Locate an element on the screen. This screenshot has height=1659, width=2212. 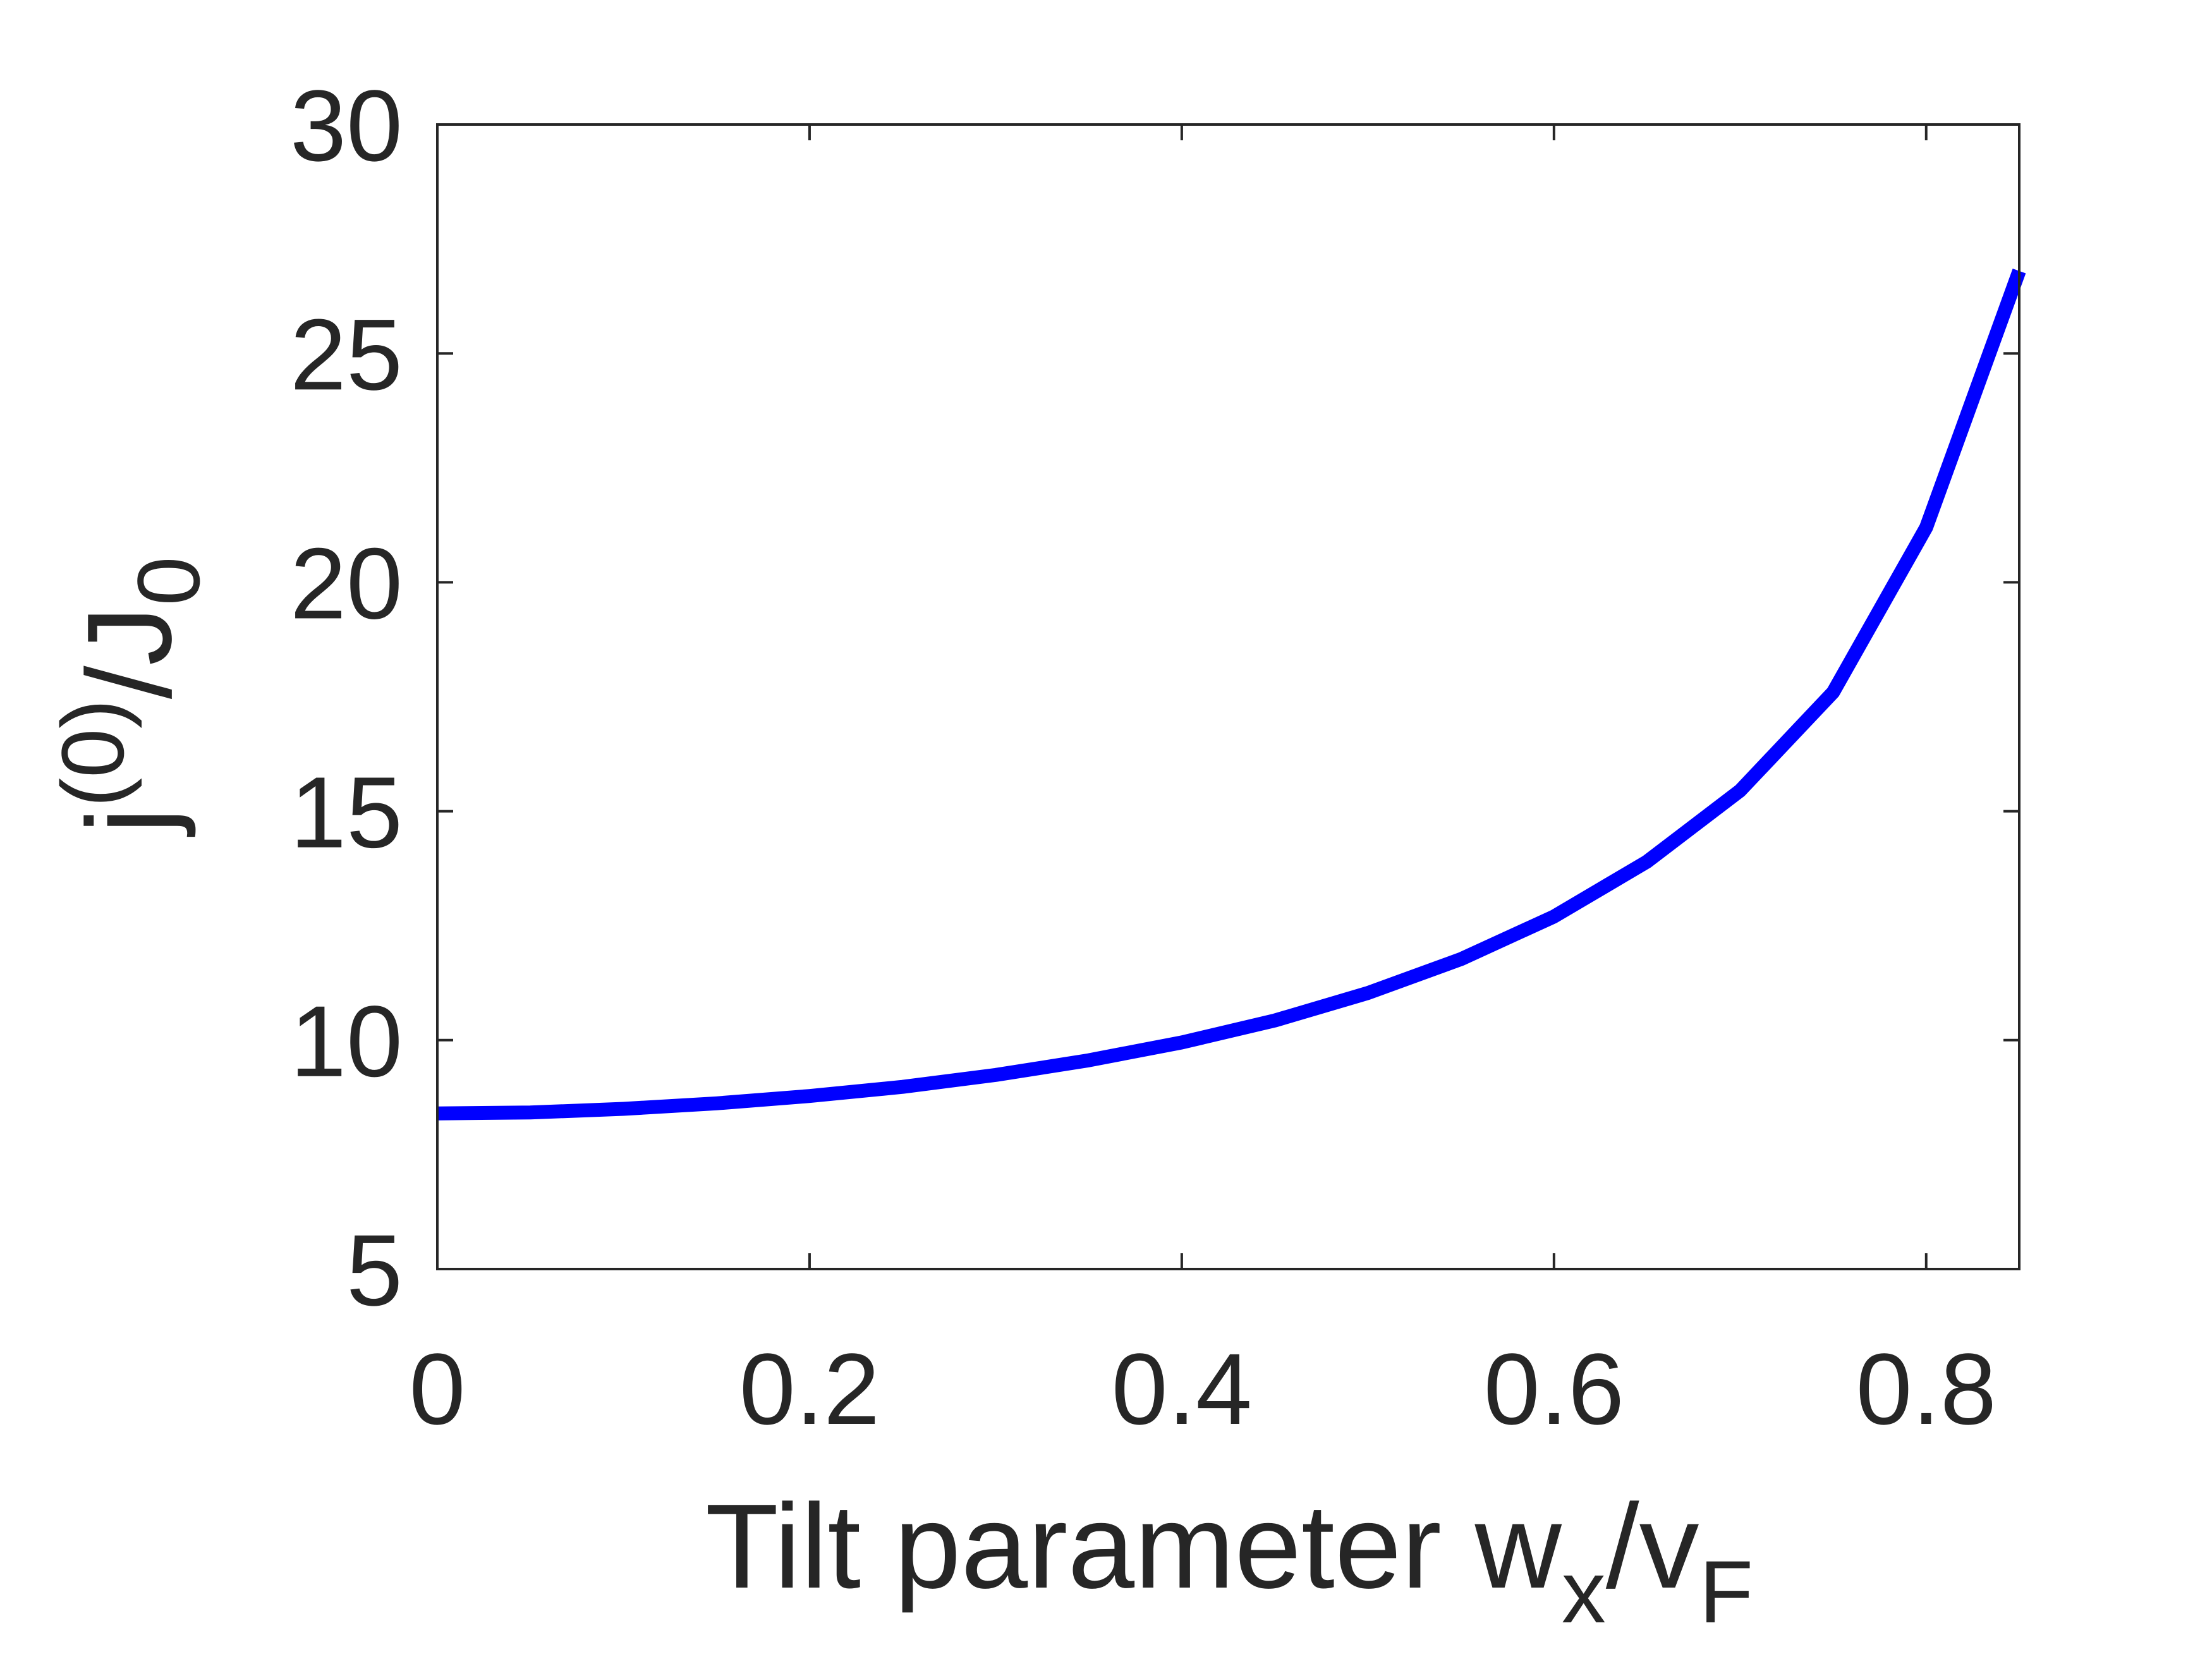
y-axis-label-mid: /J is located at coordinates (130, 652).